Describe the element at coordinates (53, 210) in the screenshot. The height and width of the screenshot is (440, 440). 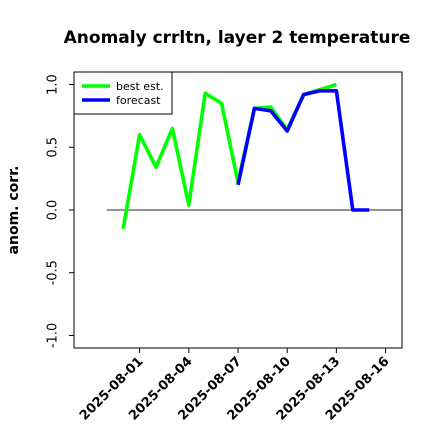
I see `y-tick-label: 0.0` at that location.